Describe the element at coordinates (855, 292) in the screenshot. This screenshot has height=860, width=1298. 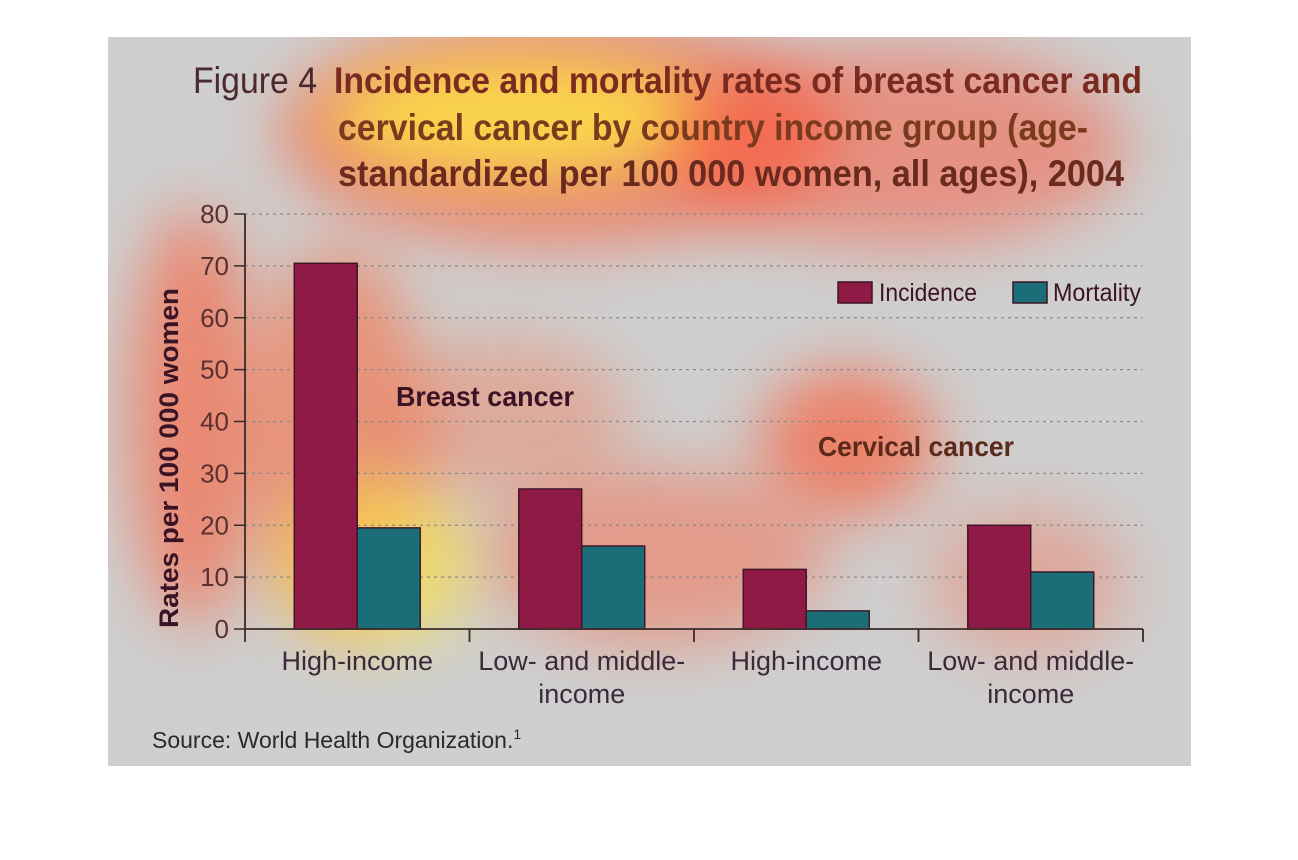
I see `legend-swatch-incidence` at that location.